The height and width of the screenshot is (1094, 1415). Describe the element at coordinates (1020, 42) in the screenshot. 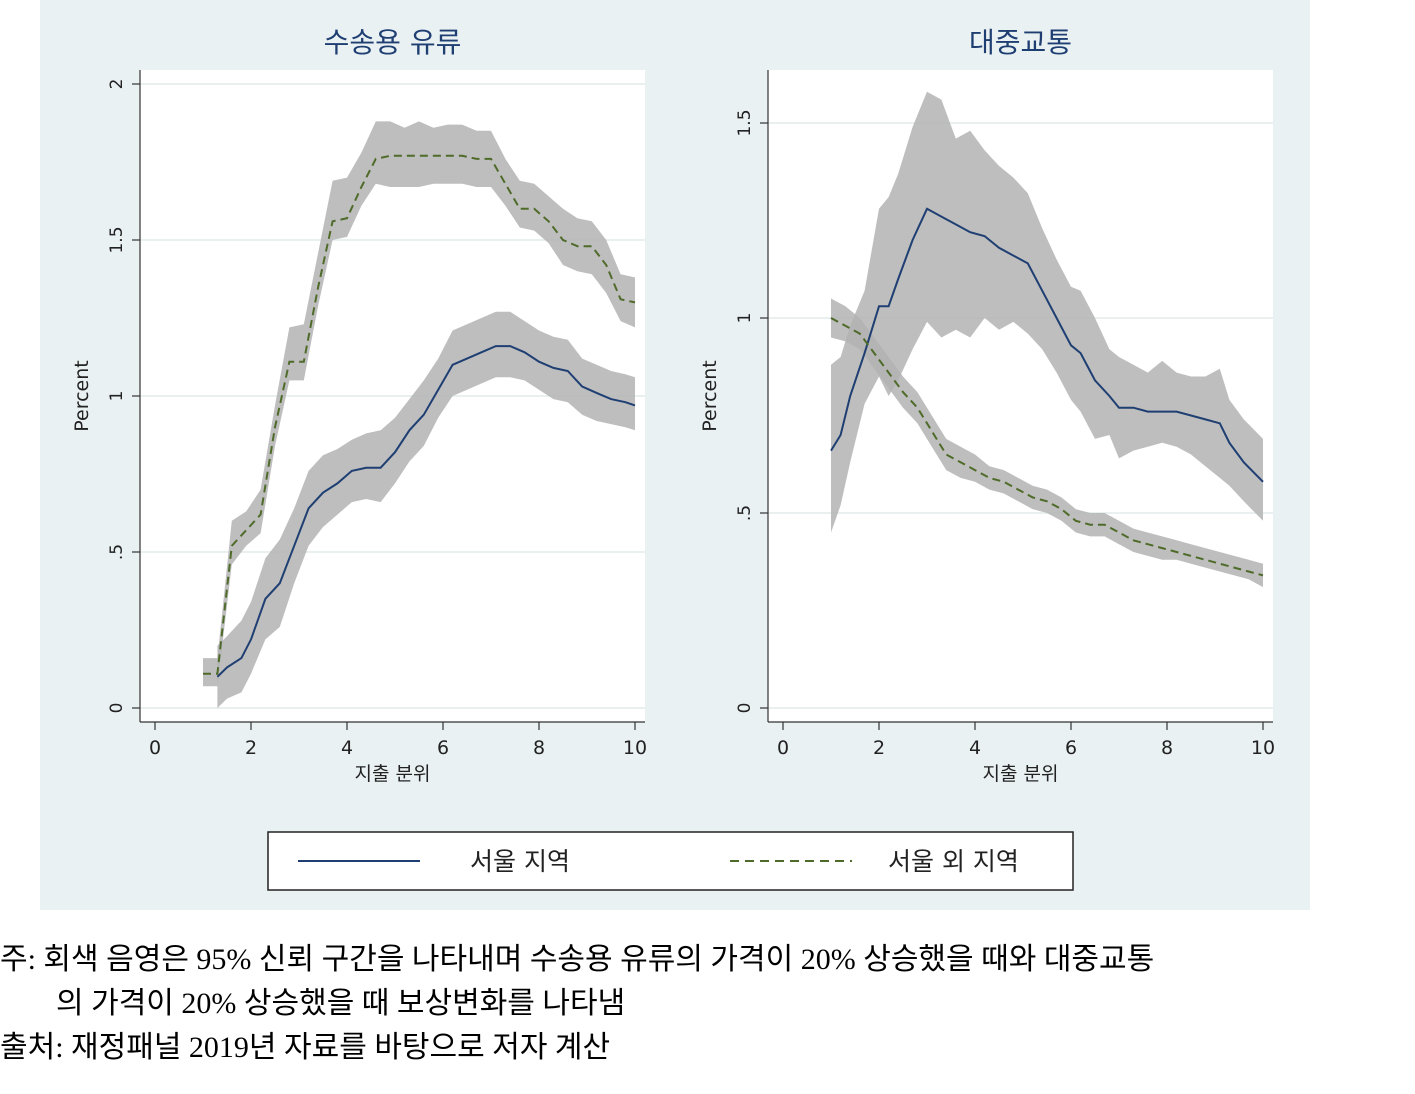

I see `chart-title: 대중교통` at that location.